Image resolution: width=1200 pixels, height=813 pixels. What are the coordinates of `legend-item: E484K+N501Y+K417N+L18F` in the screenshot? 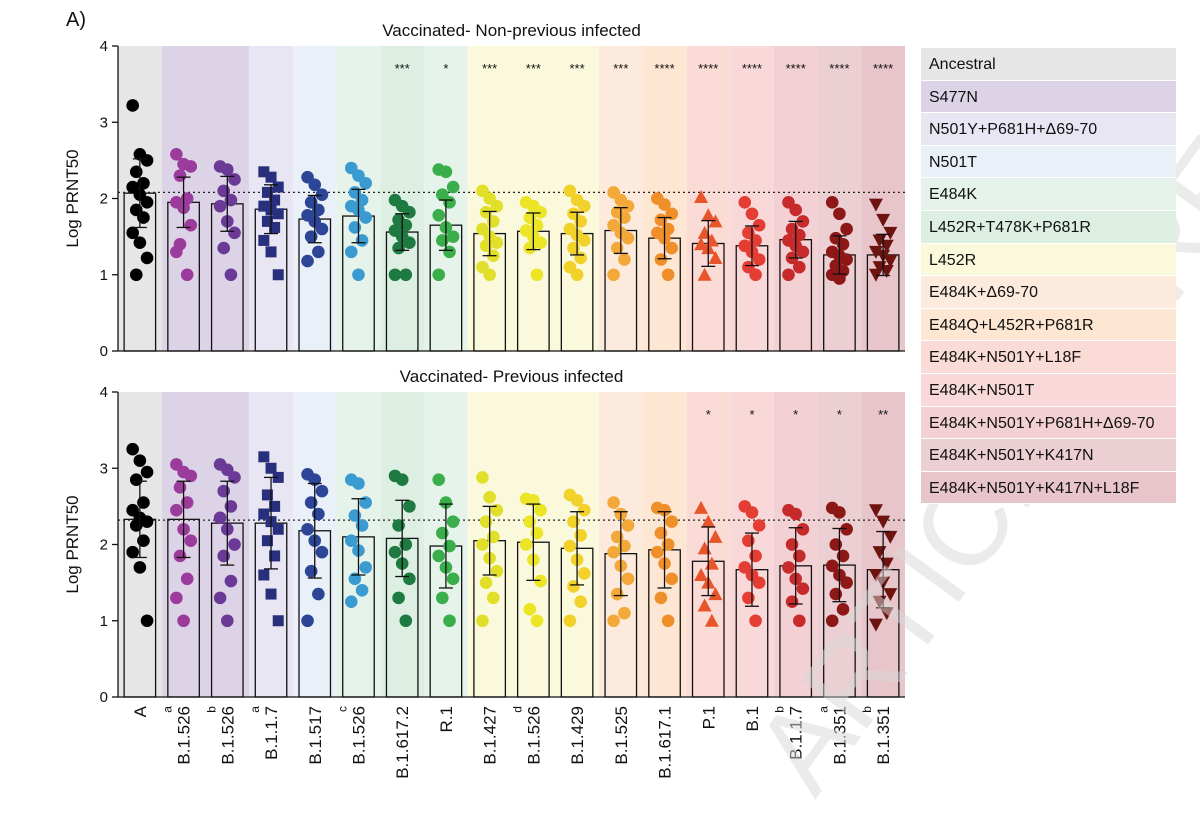 It's located at (1048, 488).